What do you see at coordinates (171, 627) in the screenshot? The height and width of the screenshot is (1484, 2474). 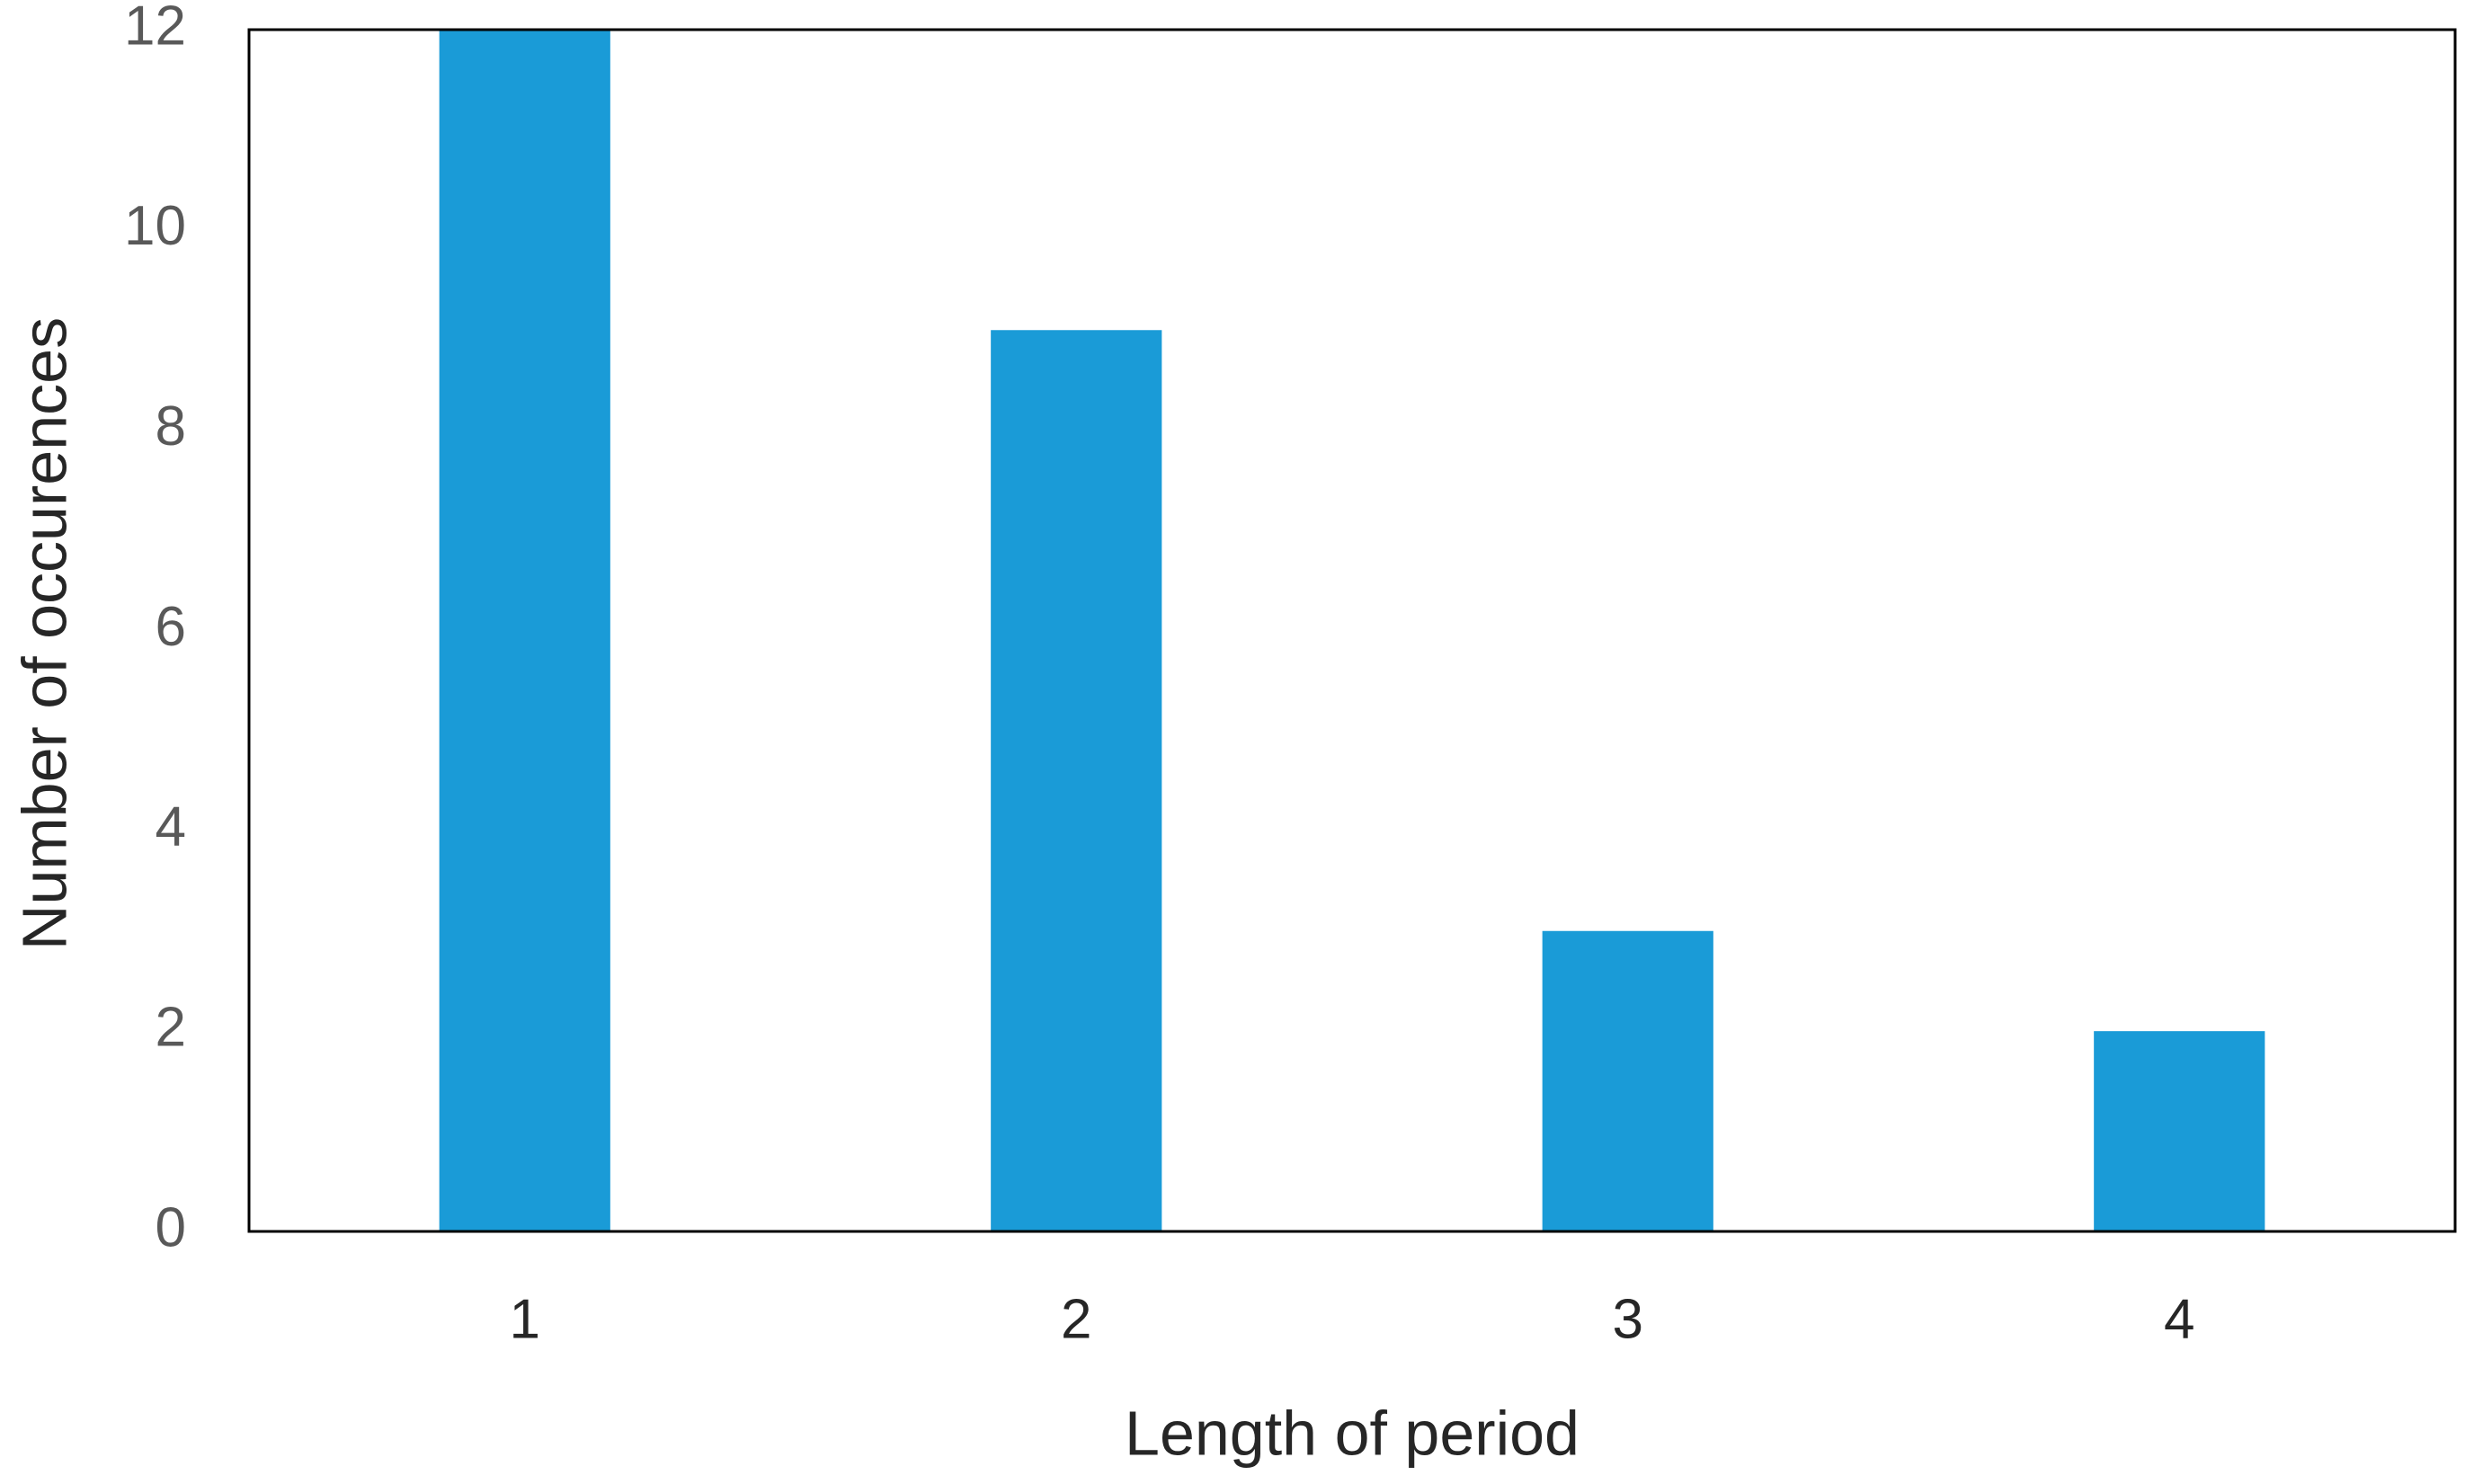 I see `y-tick-label: 6` at bounding box center [171, 627].